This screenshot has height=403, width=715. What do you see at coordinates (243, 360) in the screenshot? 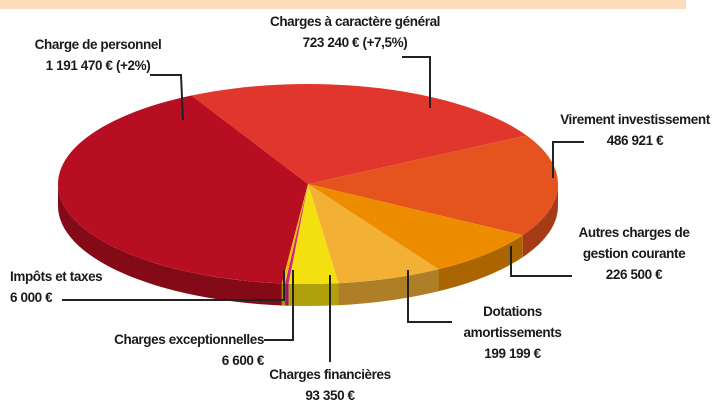
I see `value-label: 6 600 €` at bounding box center [243, 360].